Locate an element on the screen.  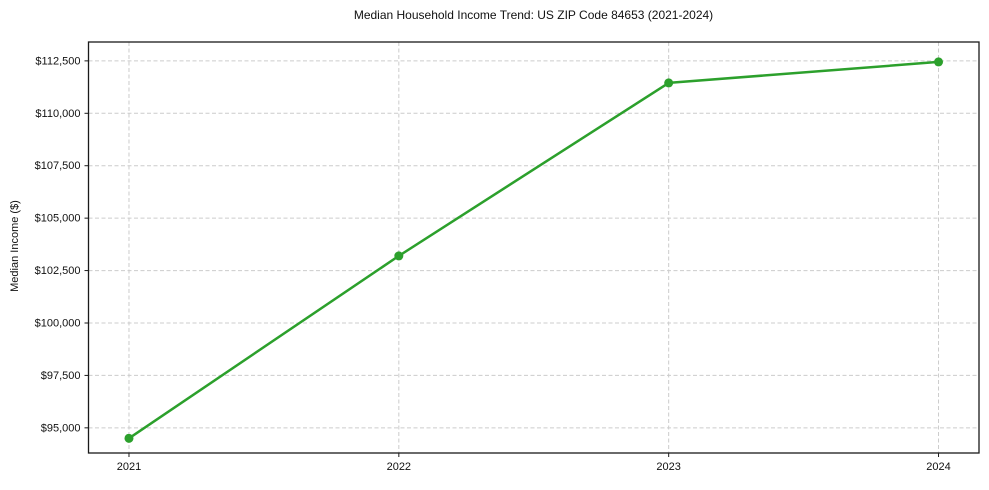
x-tick-label: 2023 is located at coordinates (668, 467).